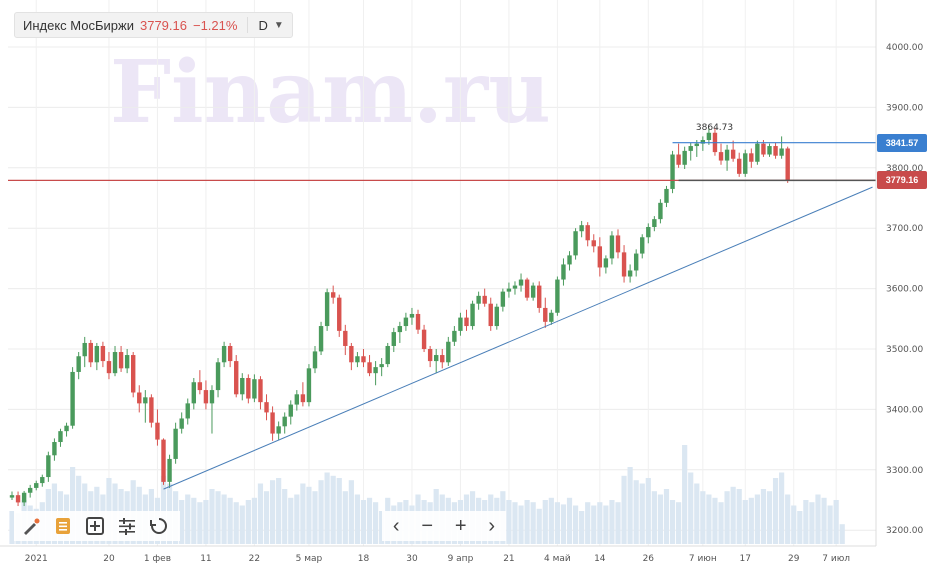 This screenshot has width=934, height=571. What do you see at coordinates (427, 525) in the screenshot?
I see `zoom-out-icon: −` at bounding box center [427, 525].